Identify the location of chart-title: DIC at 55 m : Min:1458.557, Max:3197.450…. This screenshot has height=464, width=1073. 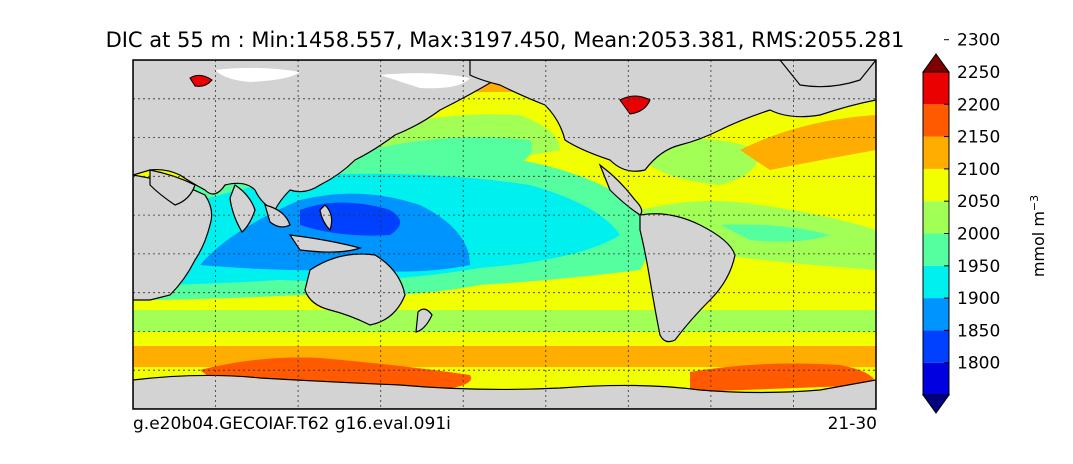
(505, 40).